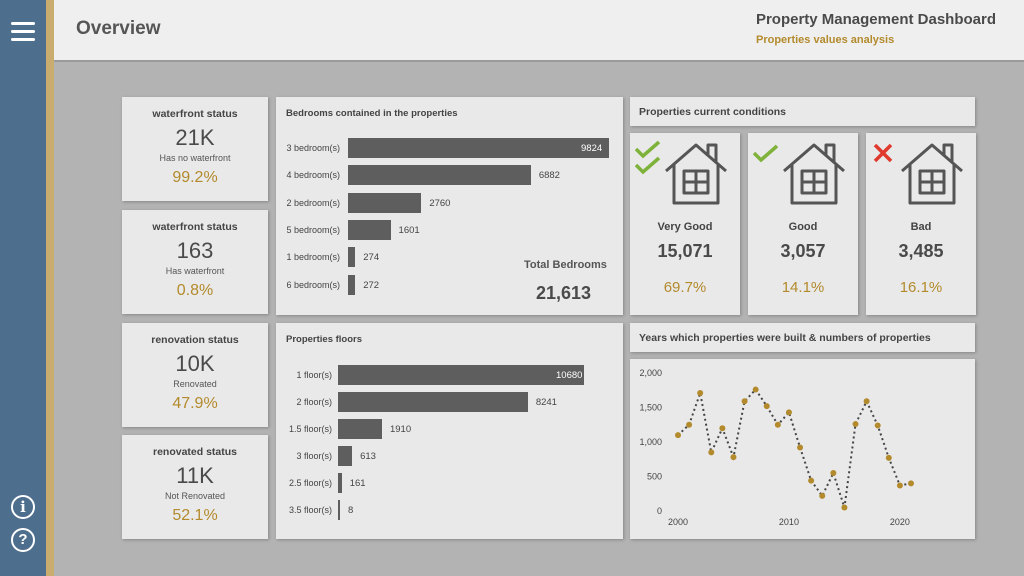 This screenshot has height=576, width=1024. I want to click on house-icon, so click(696, 174).